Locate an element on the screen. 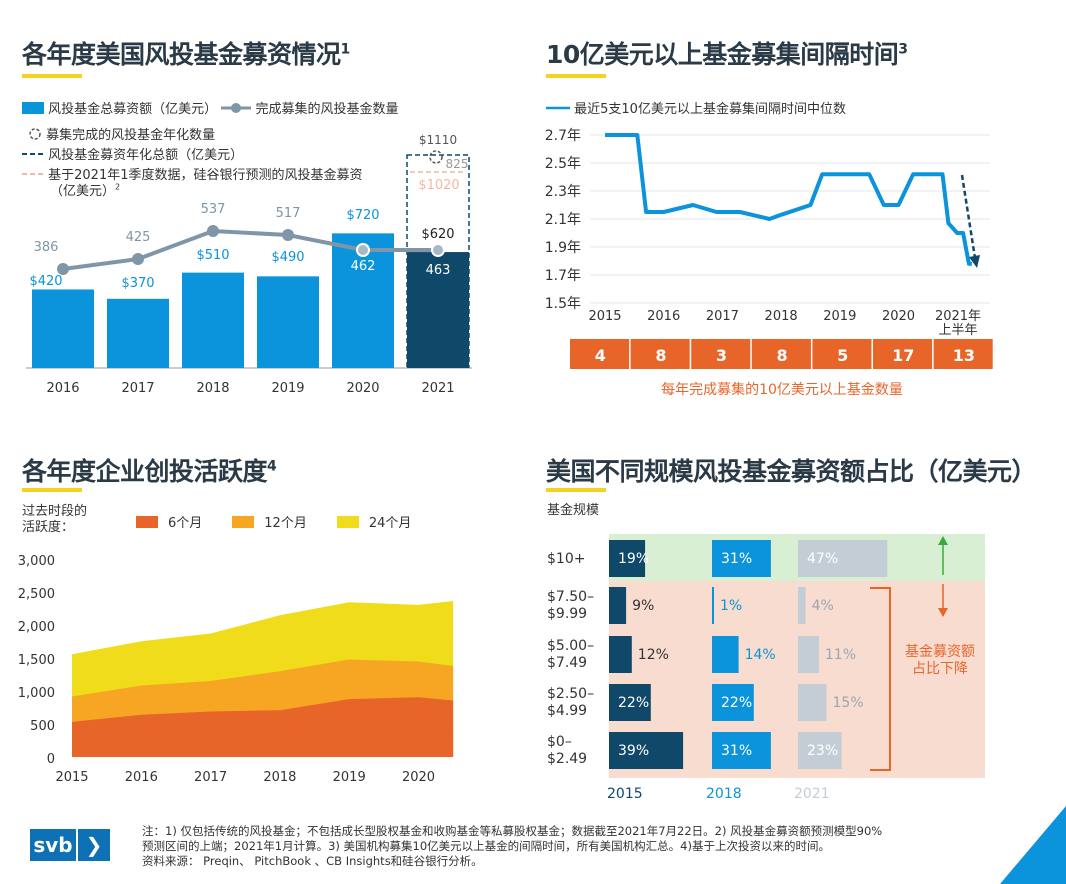 Image resolution: width=1066 pixels, height=884 pixels. legend-forecast-label: 基于2021年1季度数据，硅谷银行预测的风投基金募资 is located at coordinates (205, 175).